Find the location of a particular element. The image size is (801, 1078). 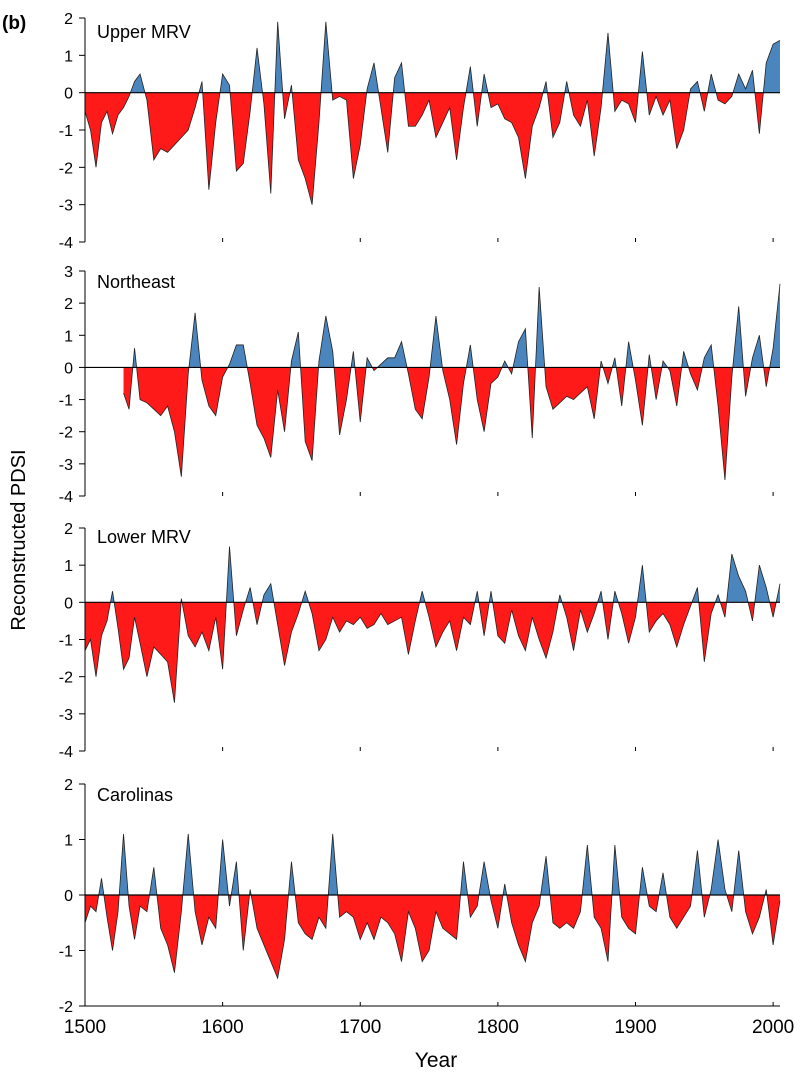

panel-title-northeast: Northeast is located at coordinates (136, 282).